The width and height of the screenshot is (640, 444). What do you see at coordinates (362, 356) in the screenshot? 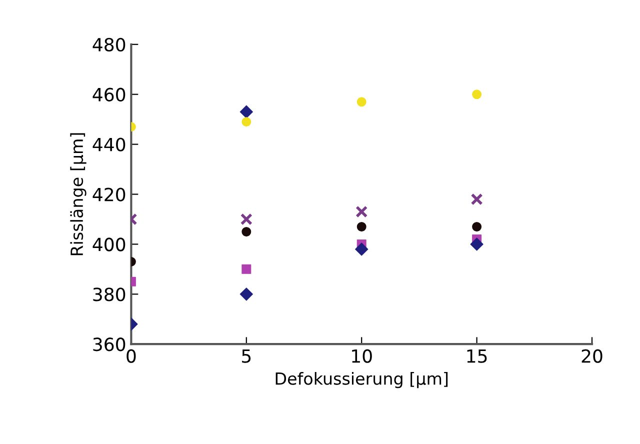
I see `x-tick-label: 10` at bounding box center [362, 356].